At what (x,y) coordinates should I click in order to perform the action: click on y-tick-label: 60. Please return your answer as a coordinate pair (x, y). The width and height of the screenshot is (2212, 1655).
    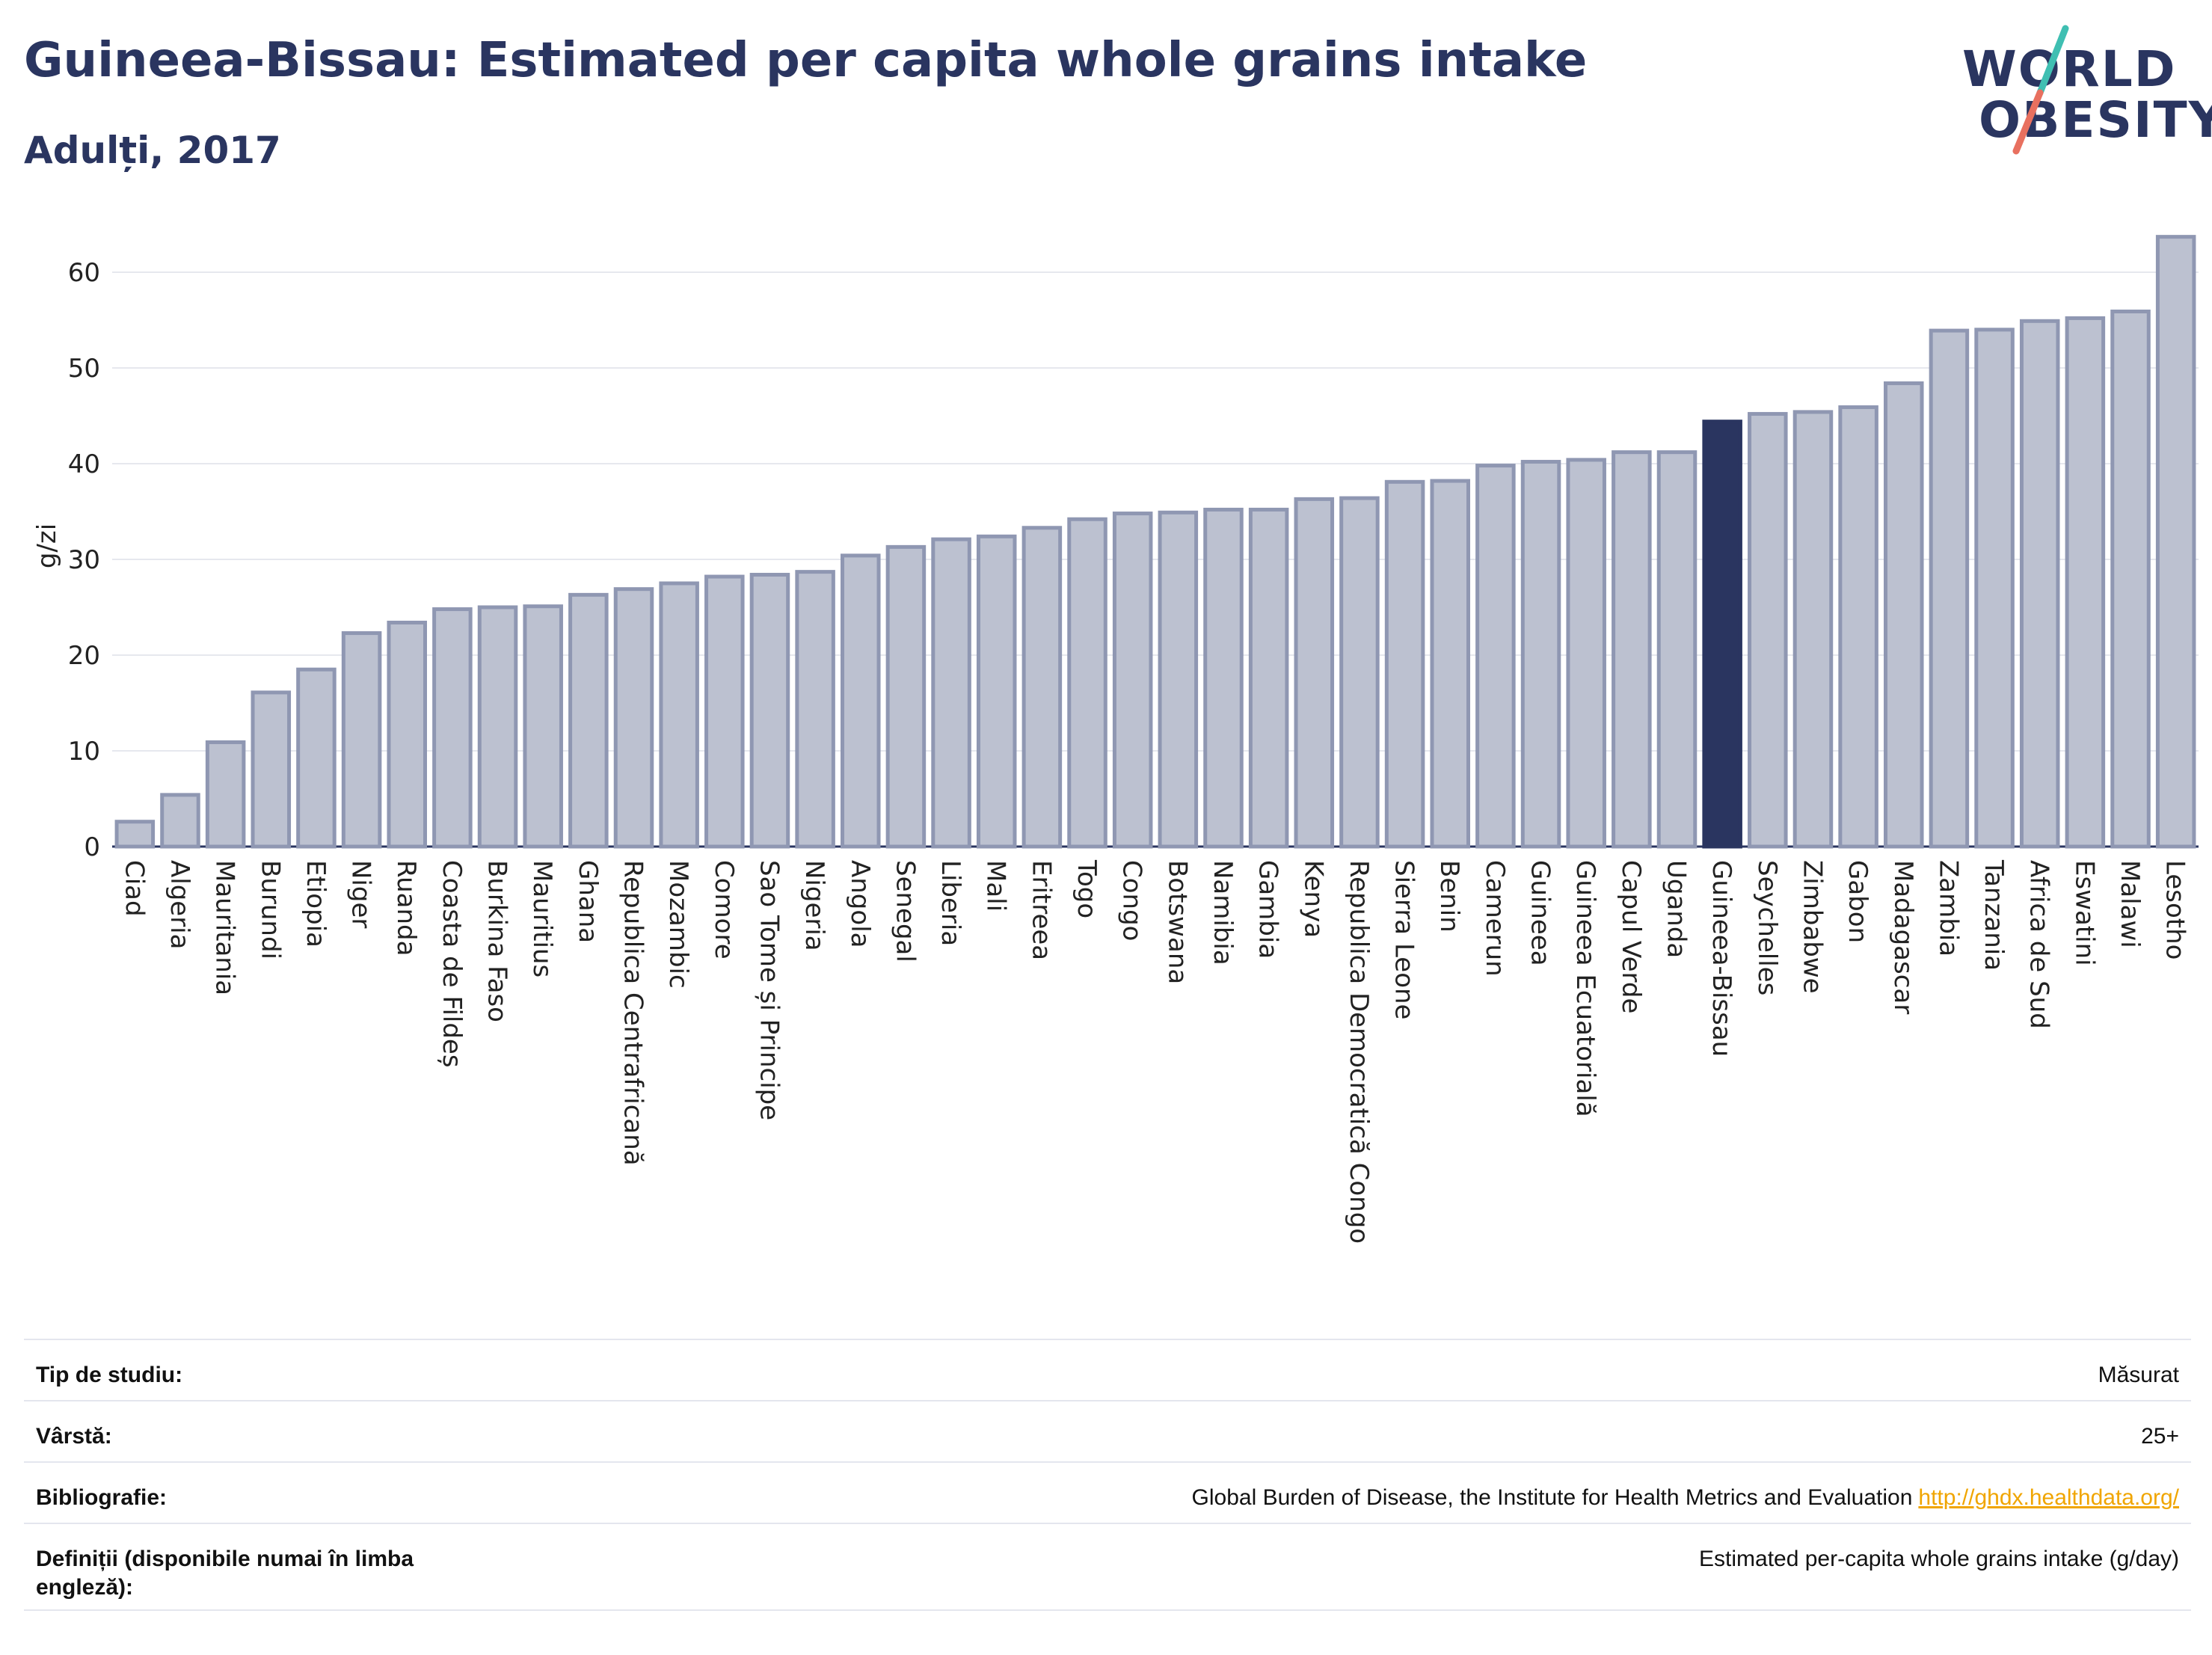
    Looking at the image, I should click on (84, 273).